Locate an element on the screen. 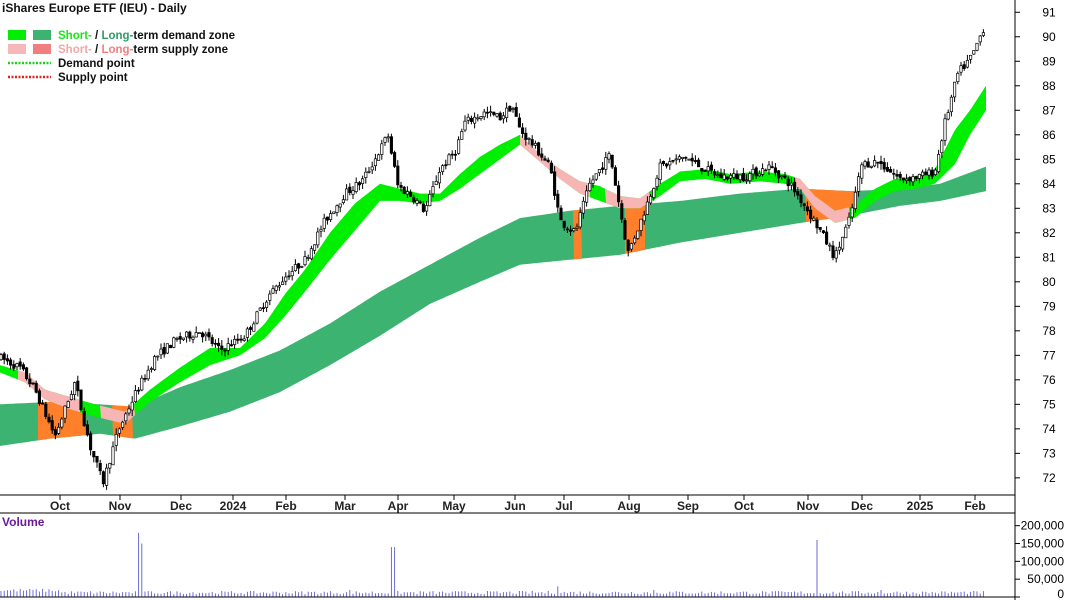  time-tick-label: Jun is located at coordinates (514, 506).